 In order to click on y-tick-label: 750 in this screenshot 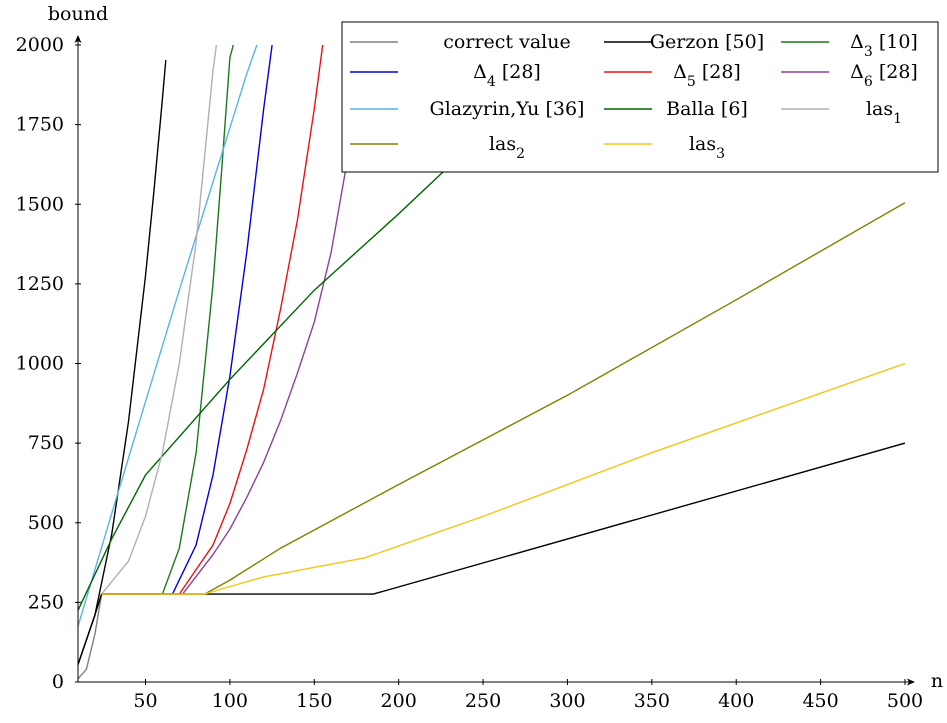, I will do `click(46, 443)`.